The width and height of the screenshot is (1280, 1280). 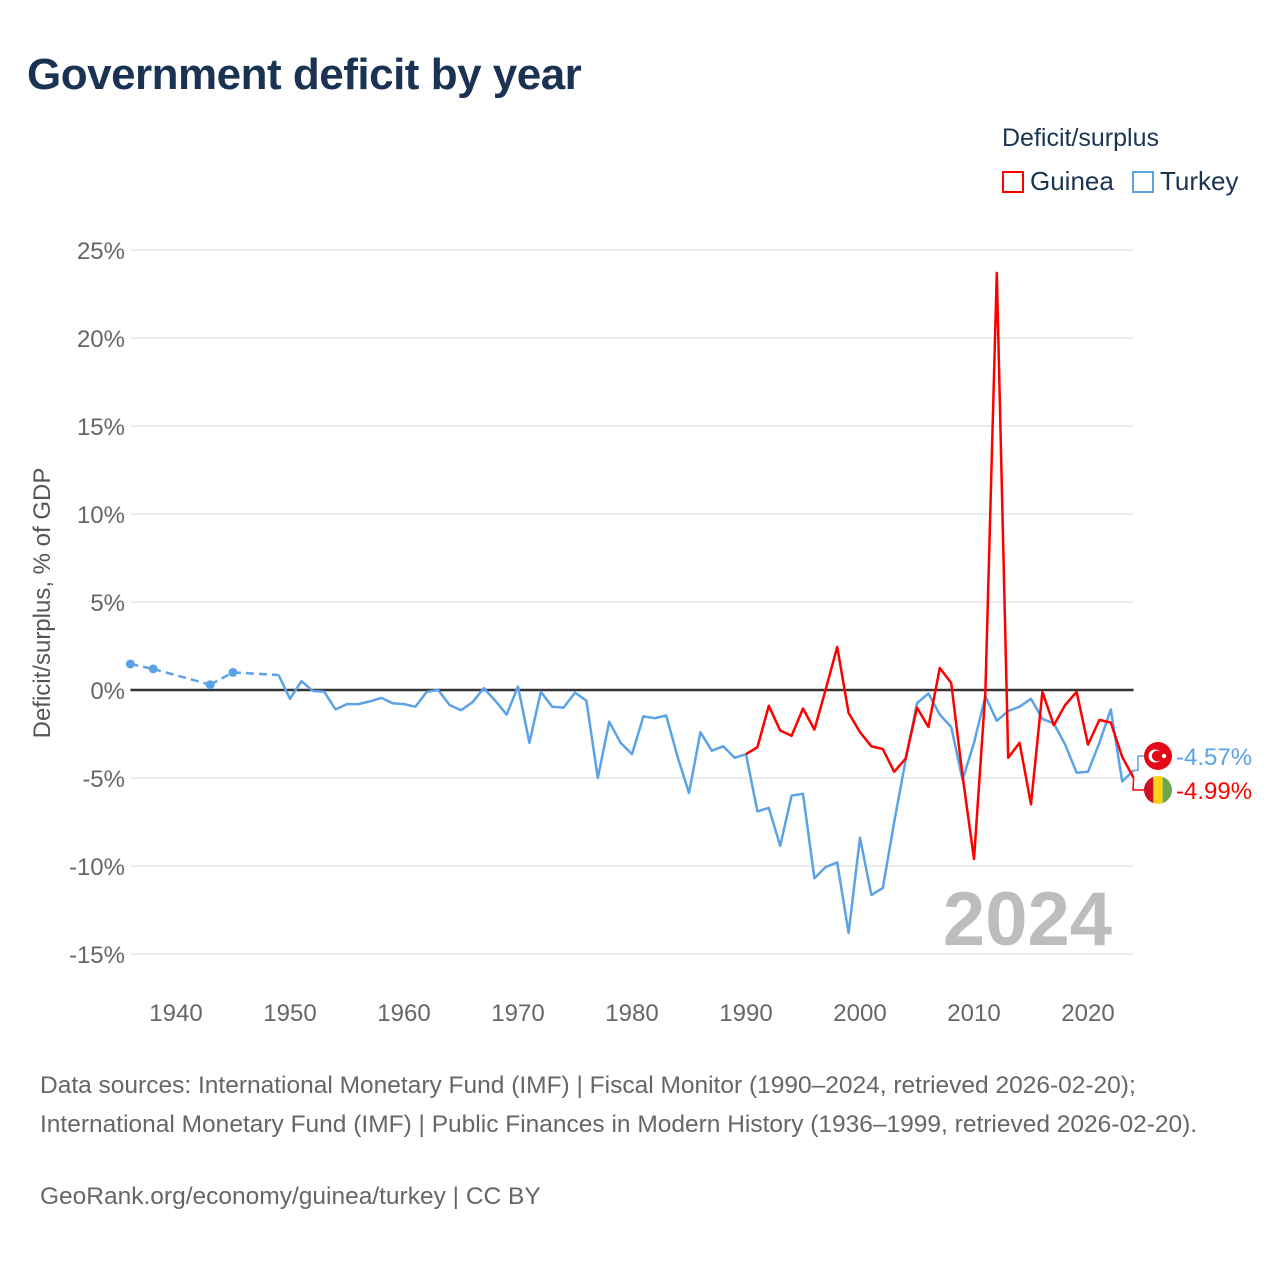 What do you see at coordinates (745, 1013) in the screenshot?
I see `x-tick-label: 1990` at bounding box center [745, 1013].